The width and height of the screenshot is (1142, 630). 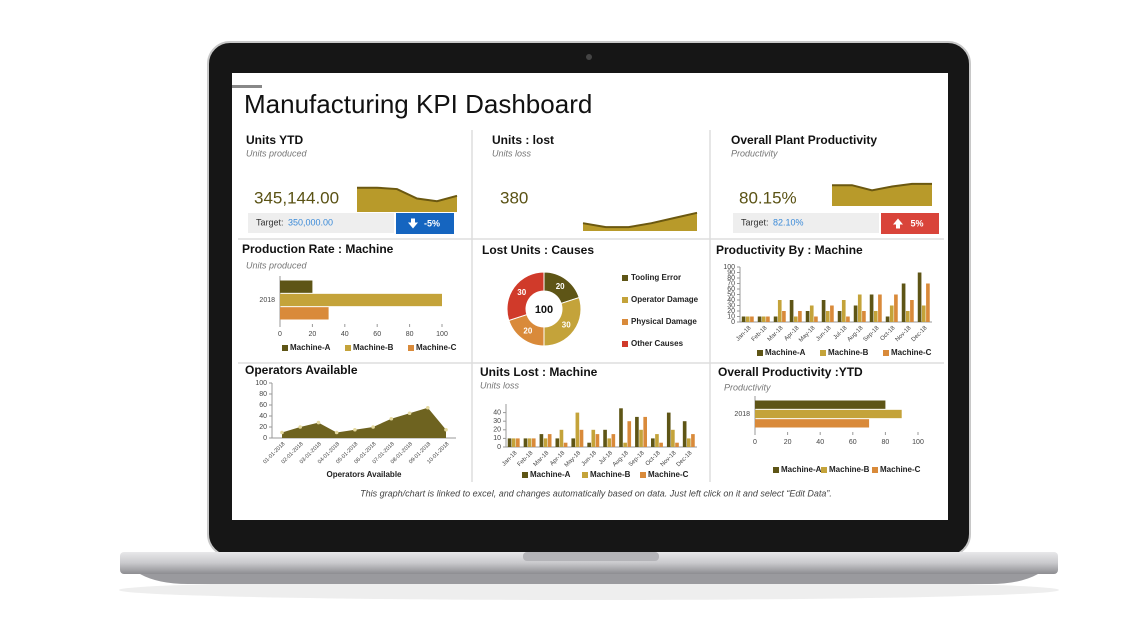 What do you see at coordinates (265, 438) in the screenshot?
I see `y-tick-label: 0` at bounding box center [265, 438].